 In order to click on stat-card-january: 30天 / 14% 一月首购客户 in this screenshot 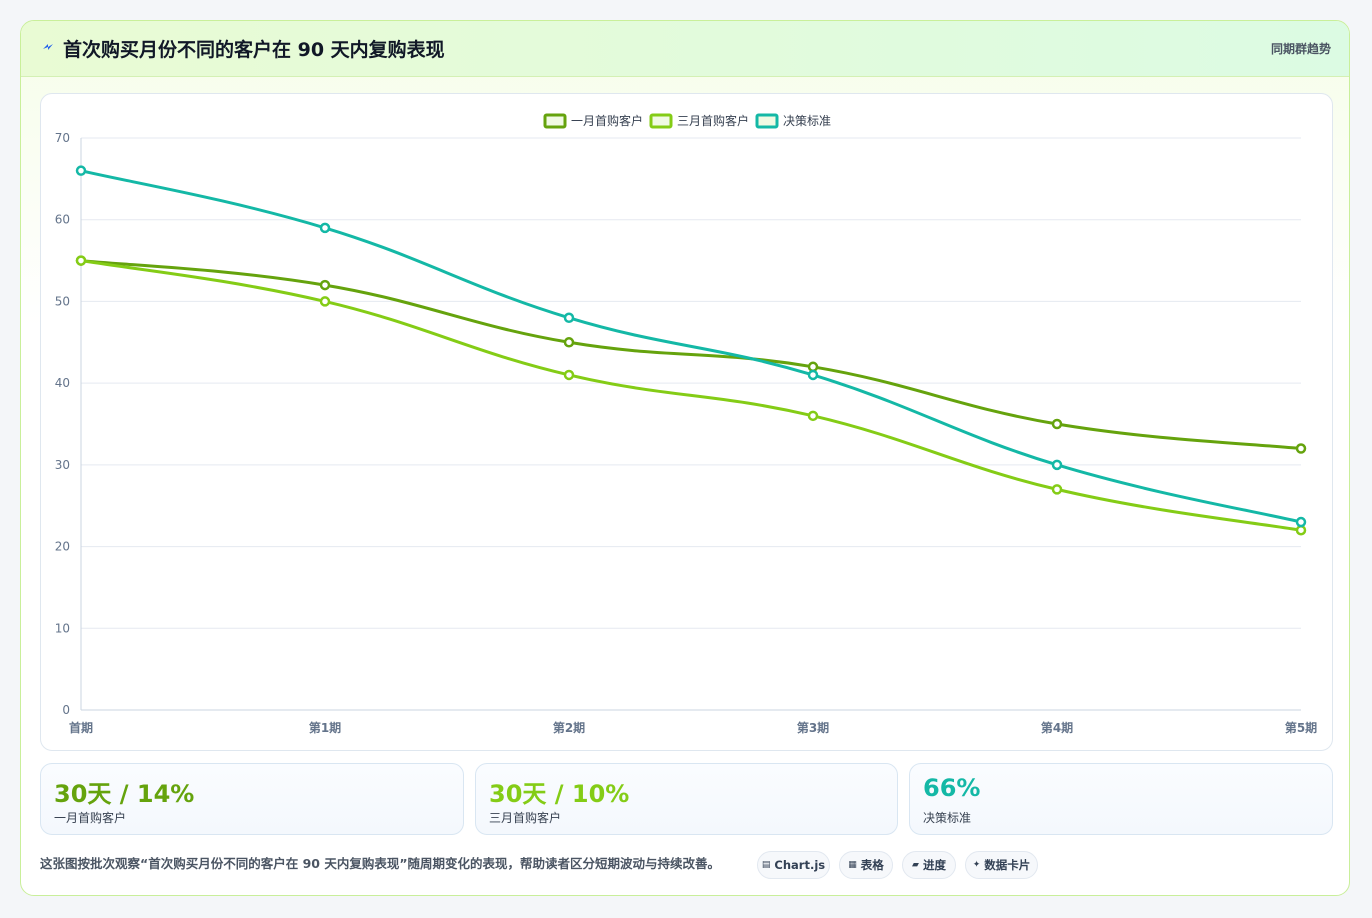, I will do `click(252, 799)`.